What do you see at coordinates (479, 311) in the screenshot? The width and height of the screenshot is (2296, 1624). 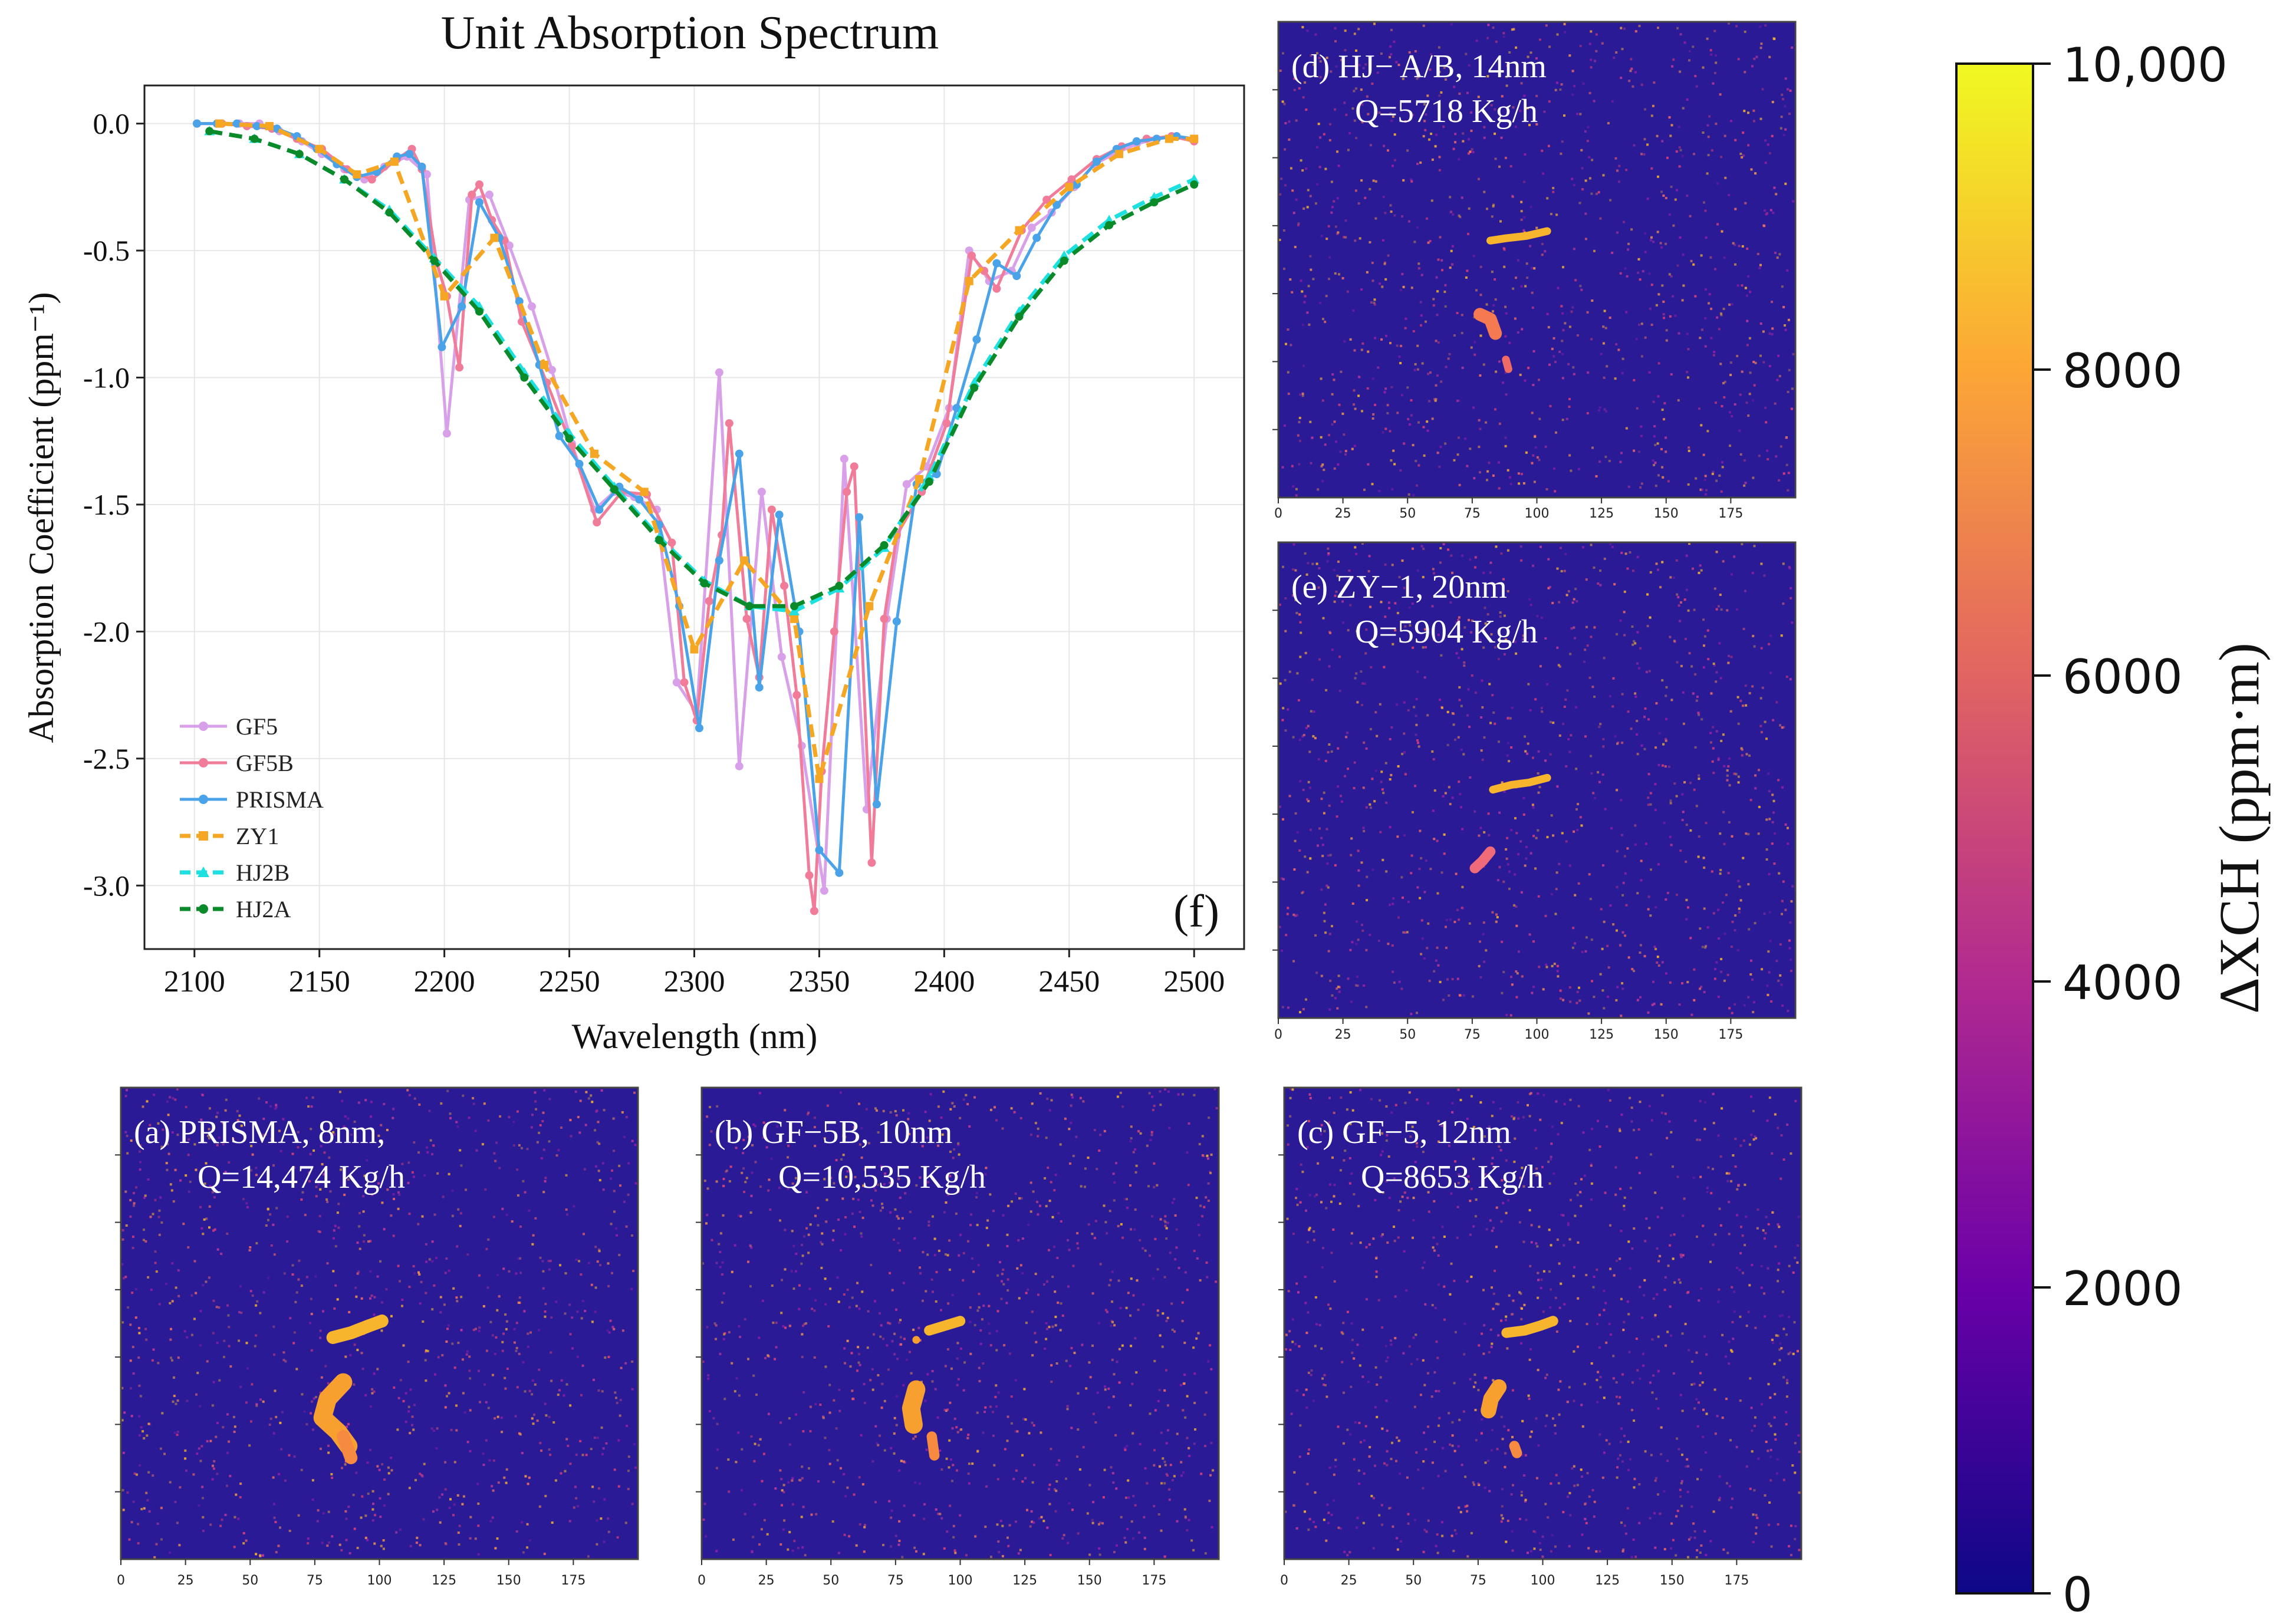 I see `data-point-hj2a` at bounding box center [479, 311].